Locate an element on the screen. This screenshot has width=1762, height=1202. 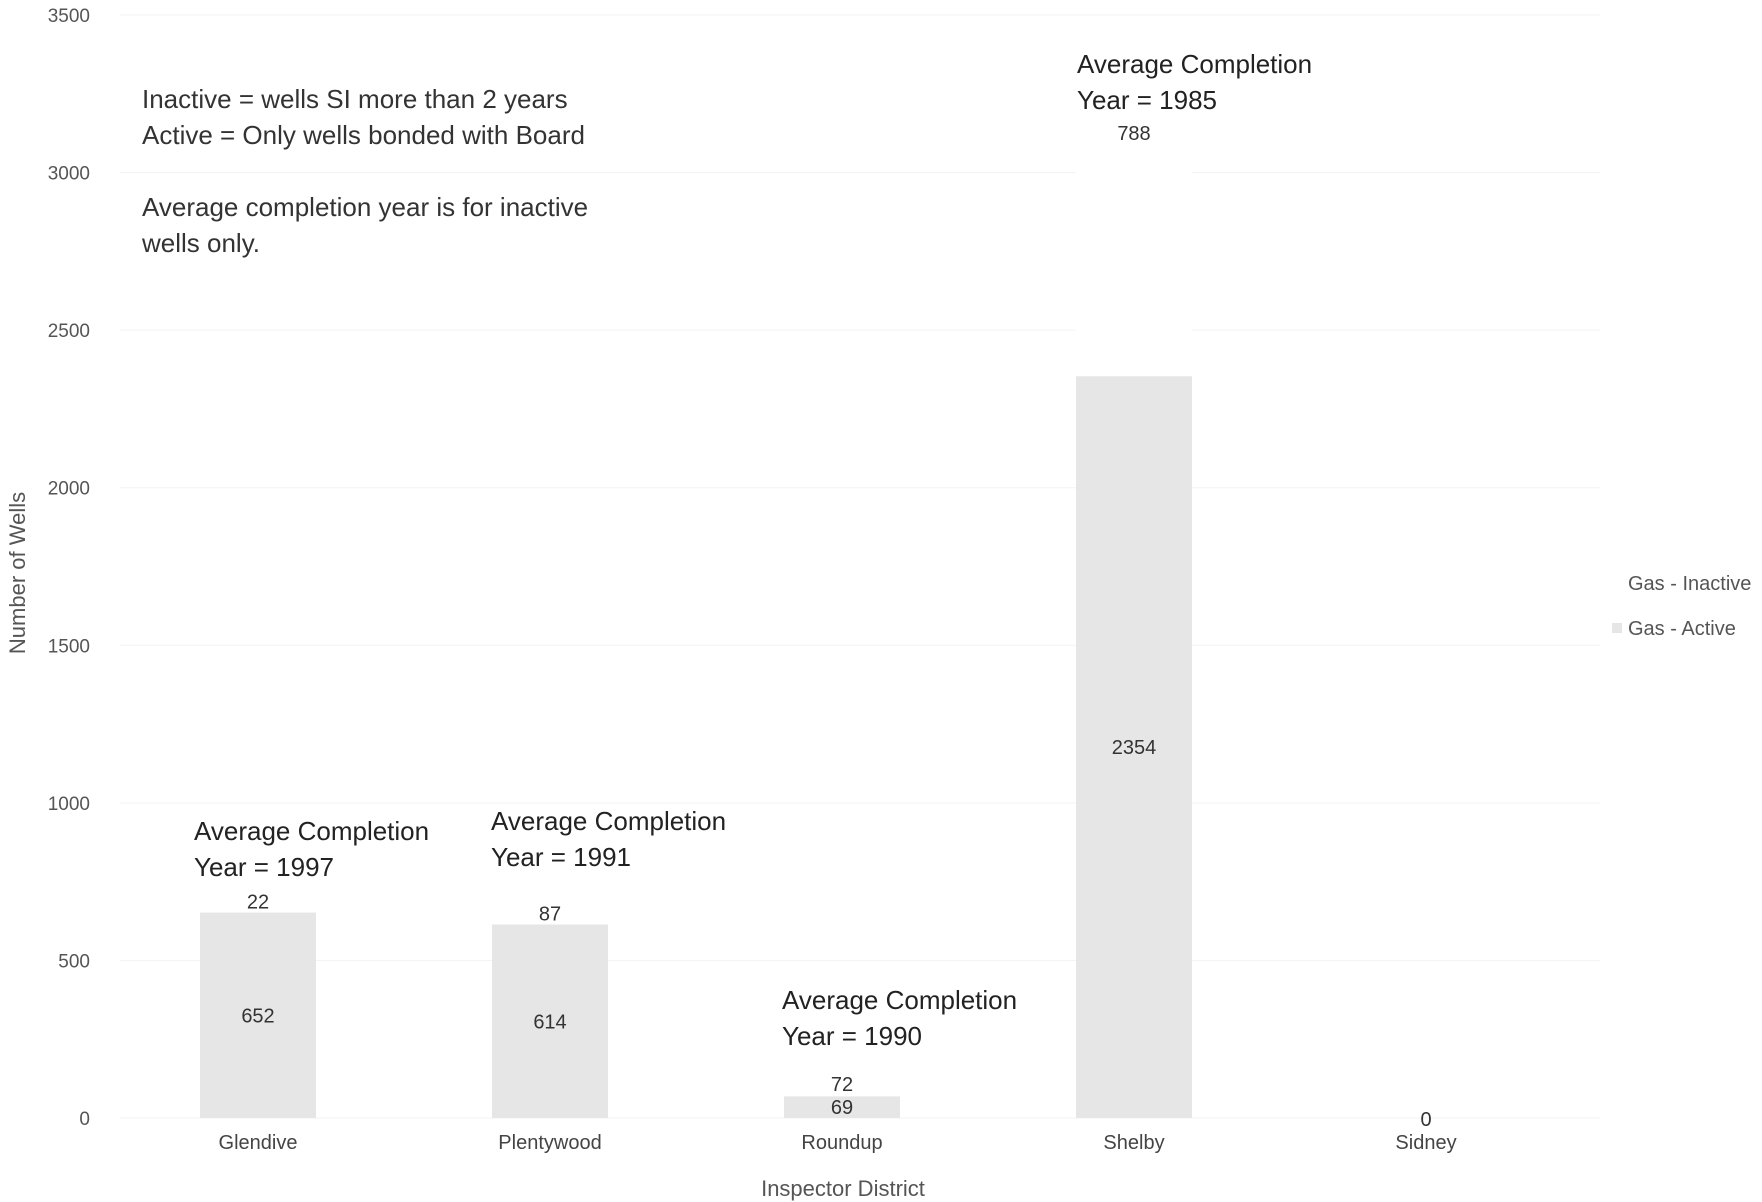
bar-active-plentywood is located at coordinates (550, 1021).